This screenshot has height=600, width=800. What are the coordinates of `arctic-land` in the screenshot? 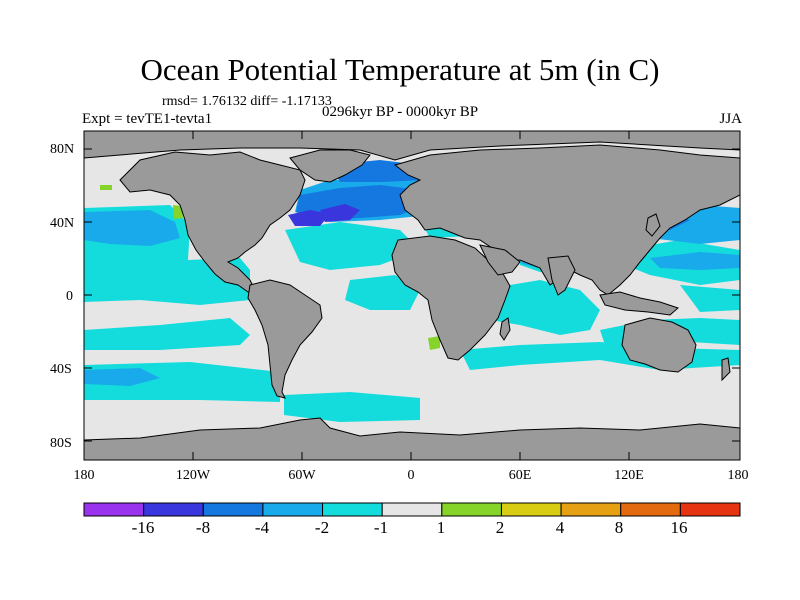 It's located at (412, 146).